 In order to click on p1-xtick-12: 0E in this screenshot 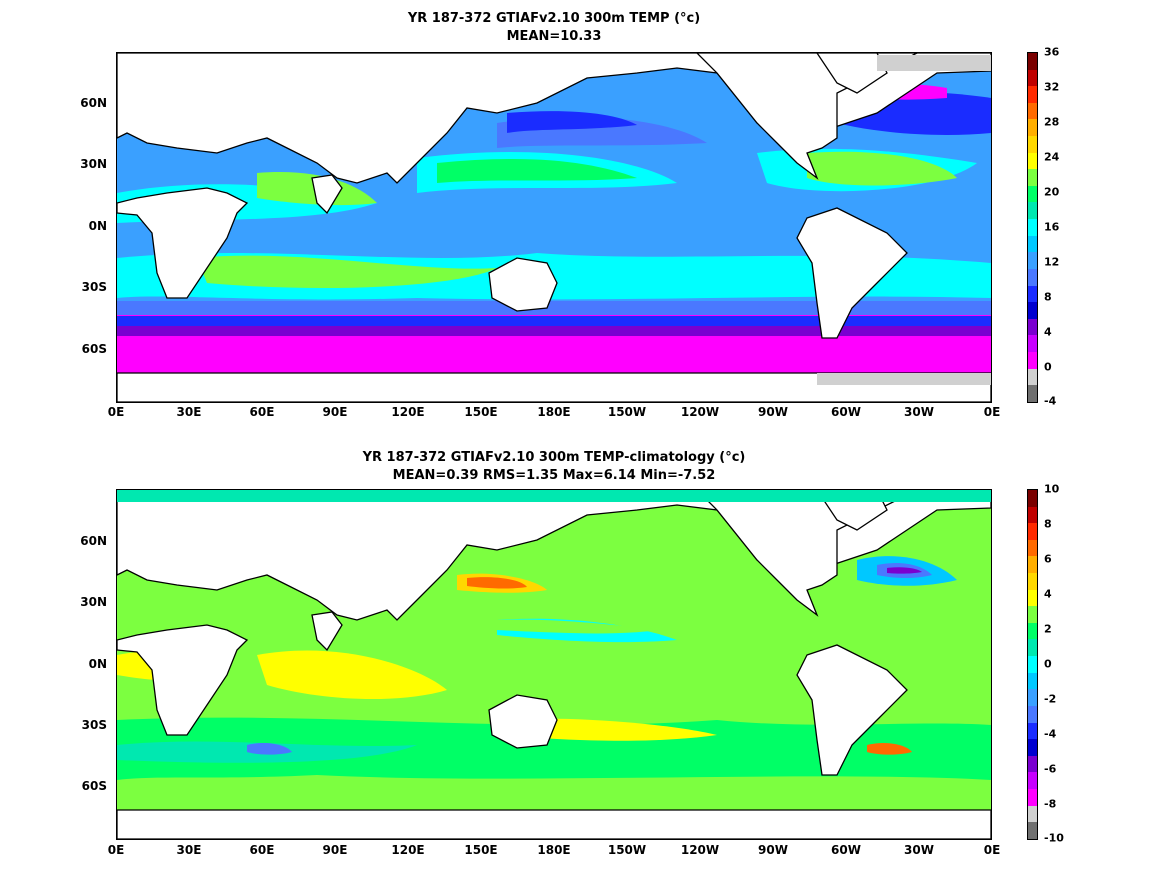, I will do `click(992, 412)`.